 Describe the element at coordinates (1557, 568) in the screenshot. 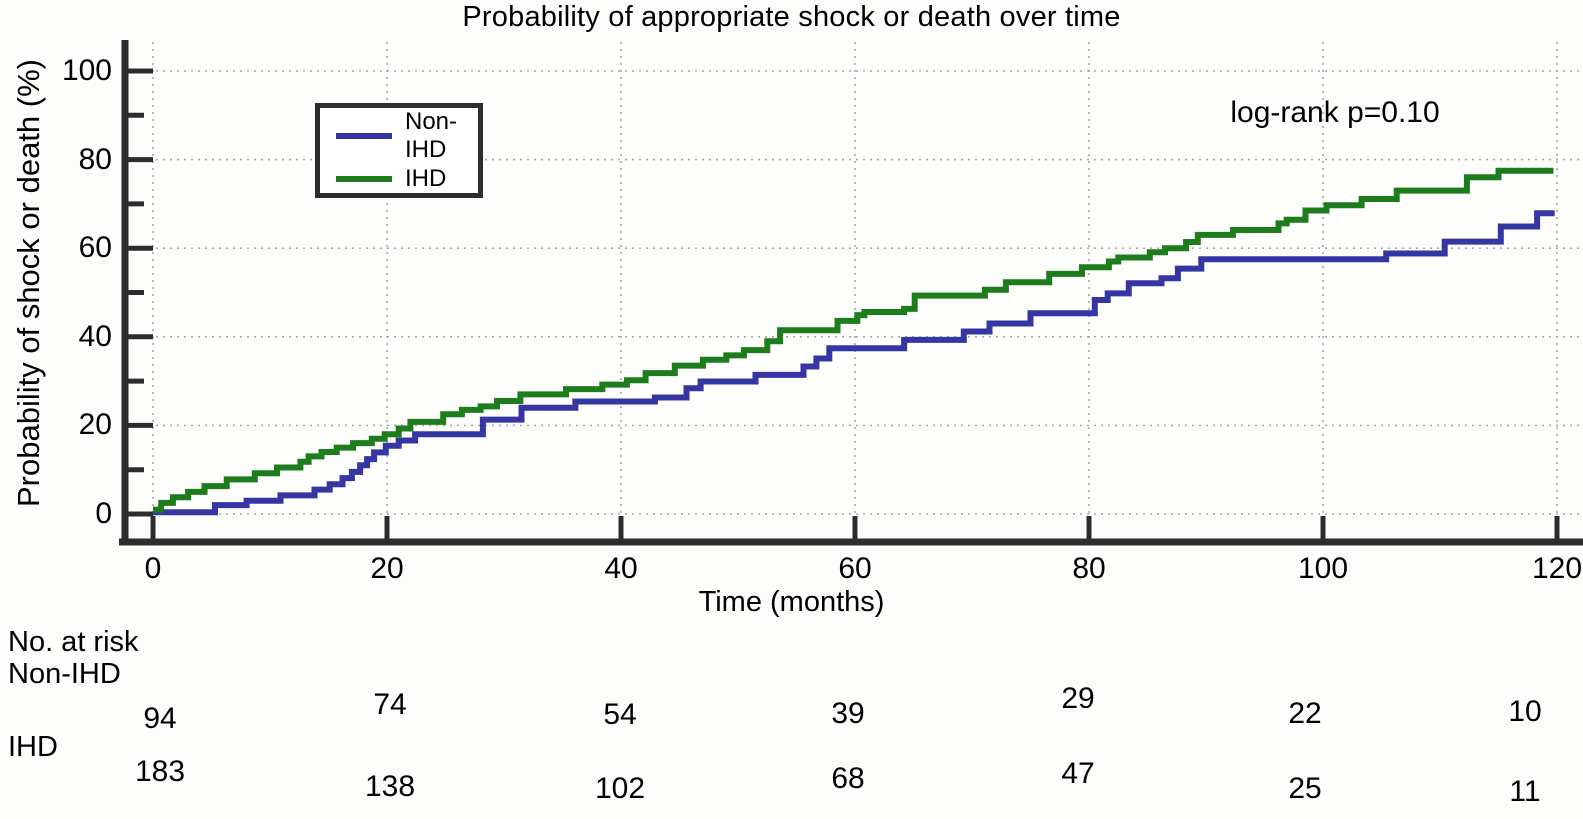

I see `x-tick-label-120: 120` at that location.